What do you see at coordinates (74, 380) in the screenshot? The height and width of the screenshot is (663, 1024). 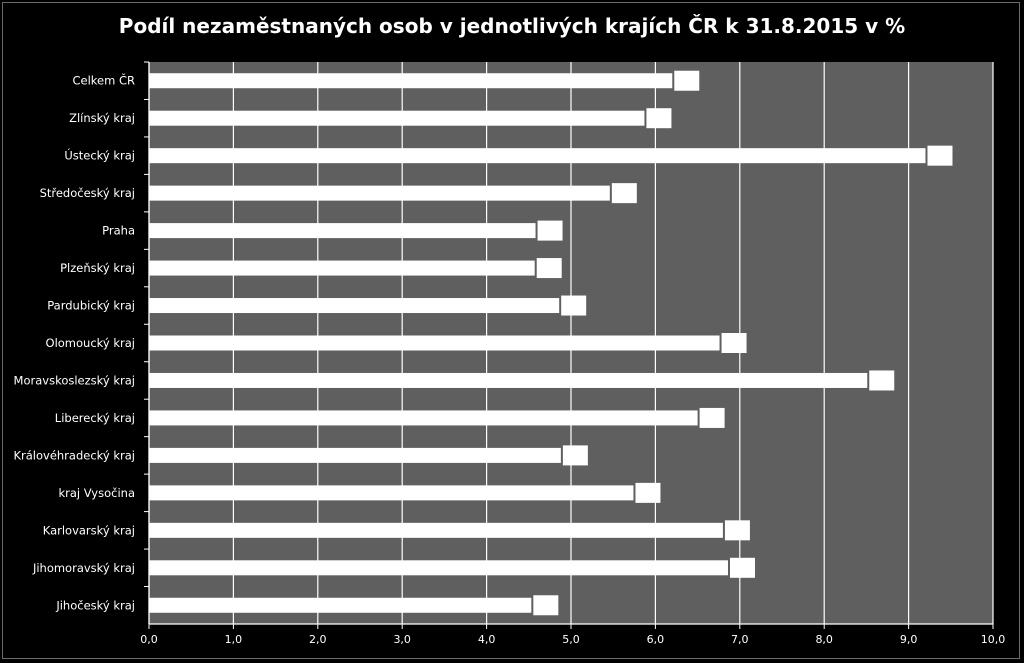 I see `category-label: Moravskoslezský kraj` at bounding box center [74, 380].